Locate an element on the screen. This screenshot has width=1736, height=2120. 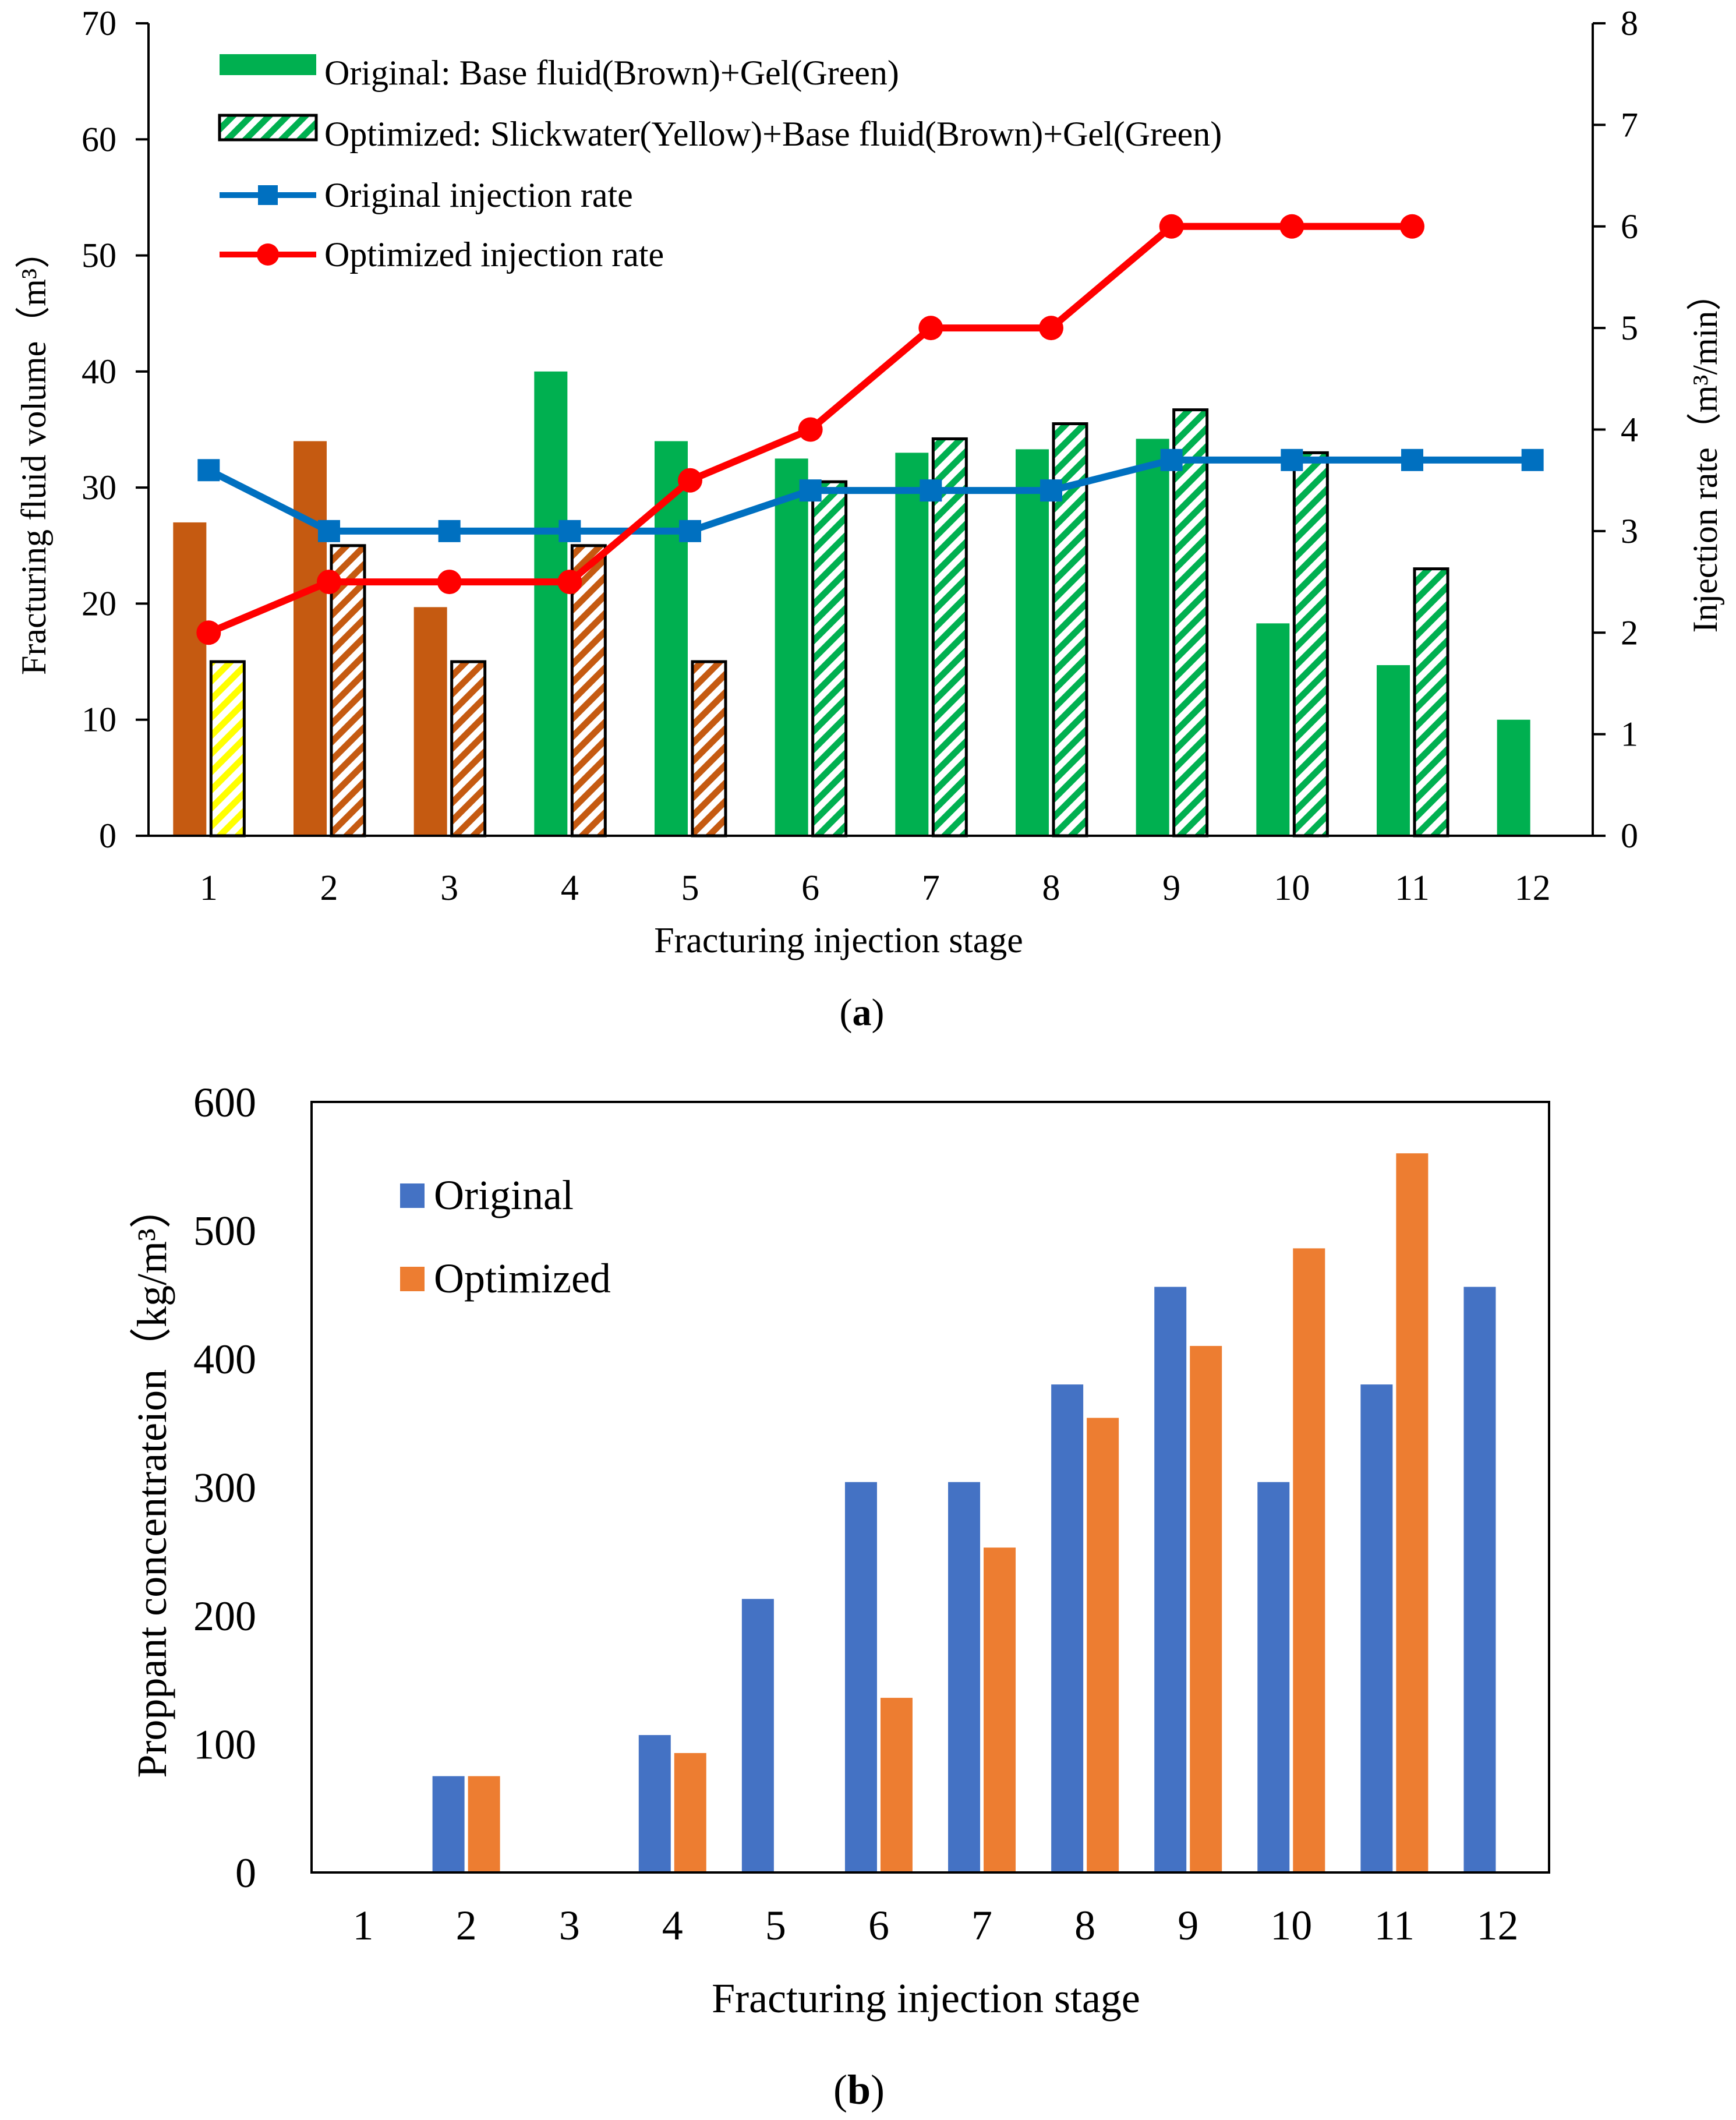
chart-b-panel-label: (b) is located at coordinates (859, 2089).